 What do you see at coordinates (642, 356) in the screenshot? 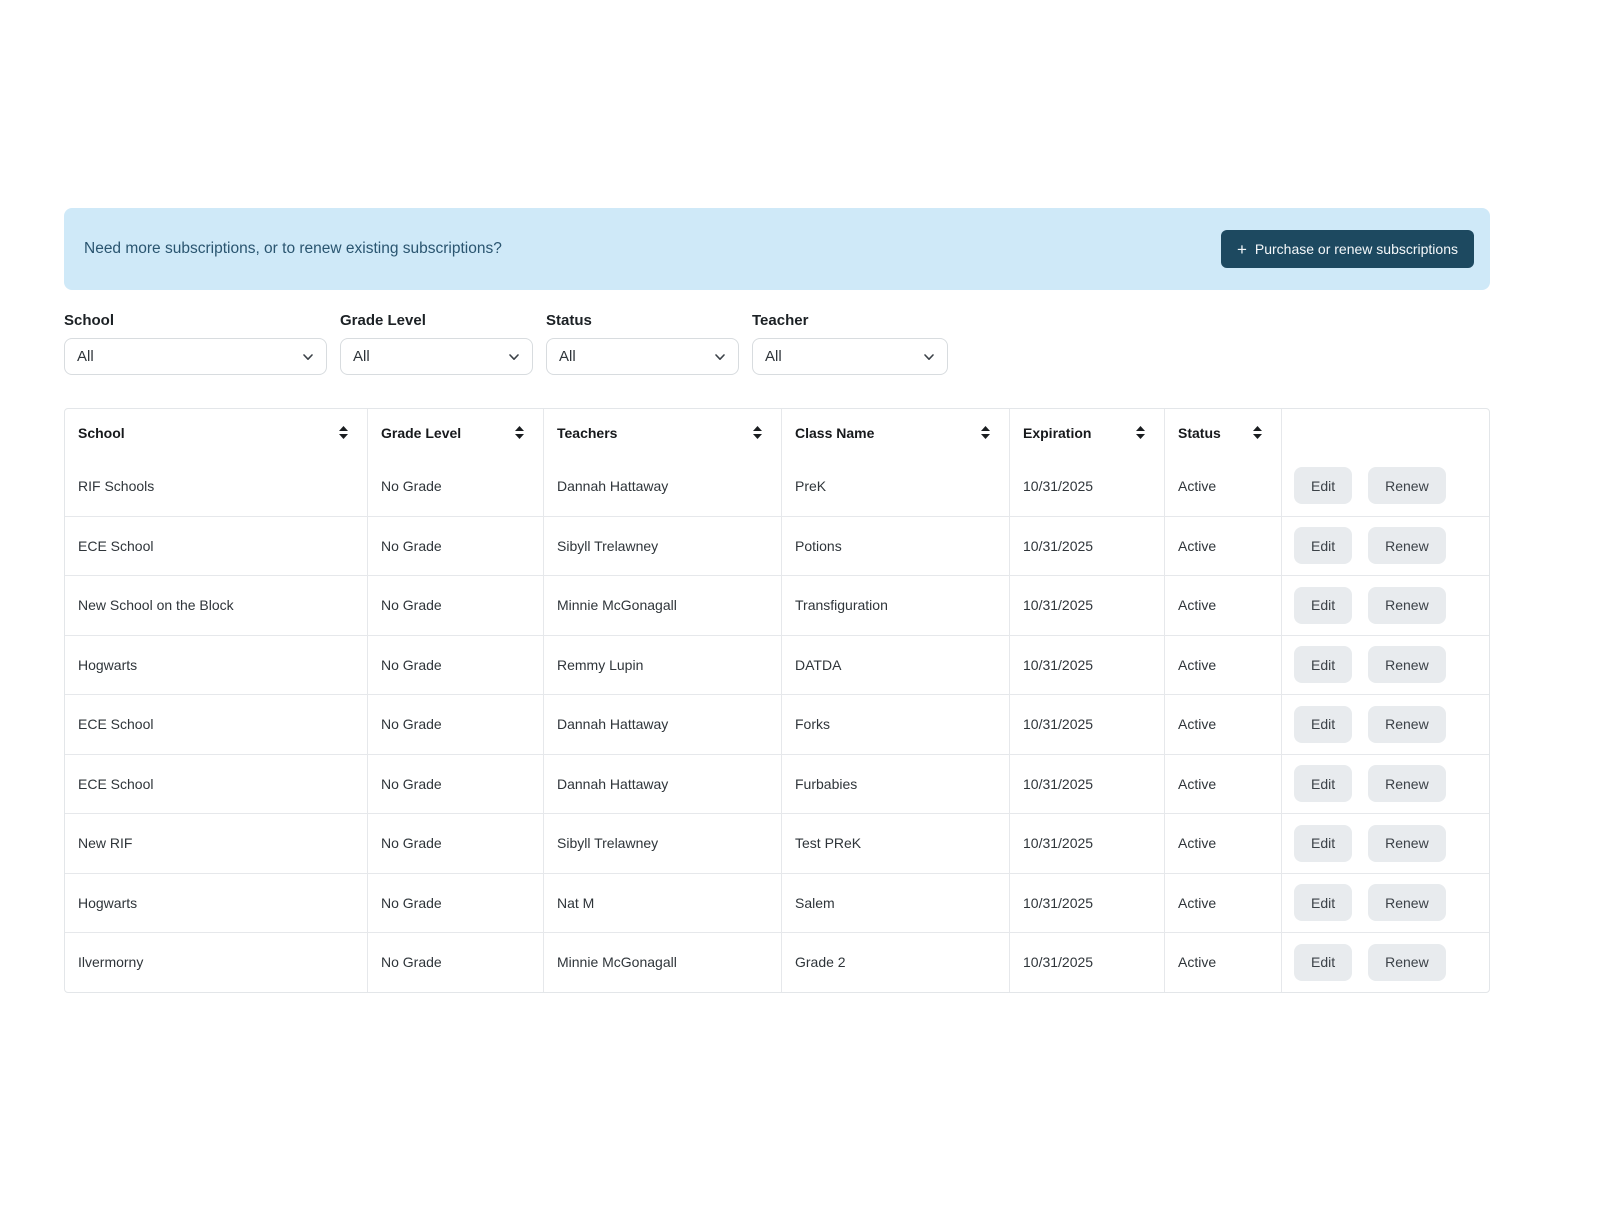
I see `status-select: All` at bounding box center [642, 356].